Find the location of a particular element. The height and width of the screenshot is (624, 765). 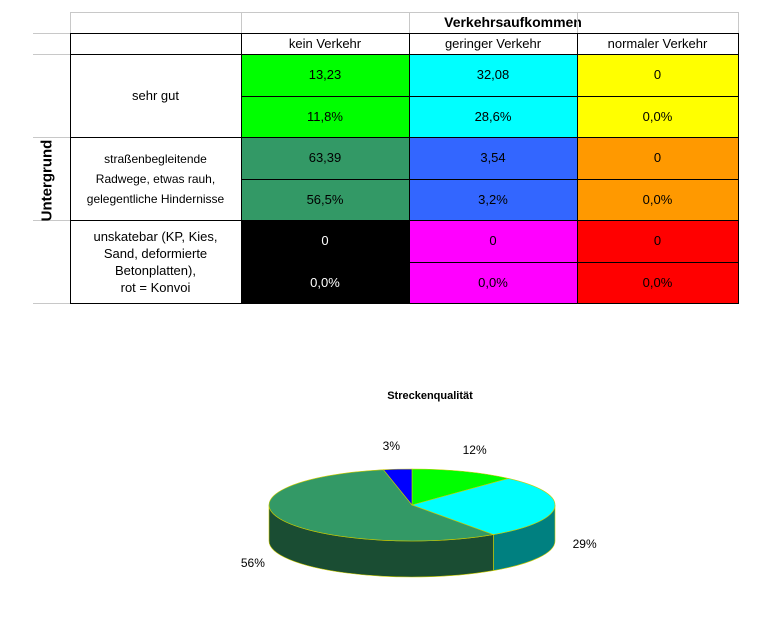

percent-cell: 28,6% is located at coordinates (493, 116).